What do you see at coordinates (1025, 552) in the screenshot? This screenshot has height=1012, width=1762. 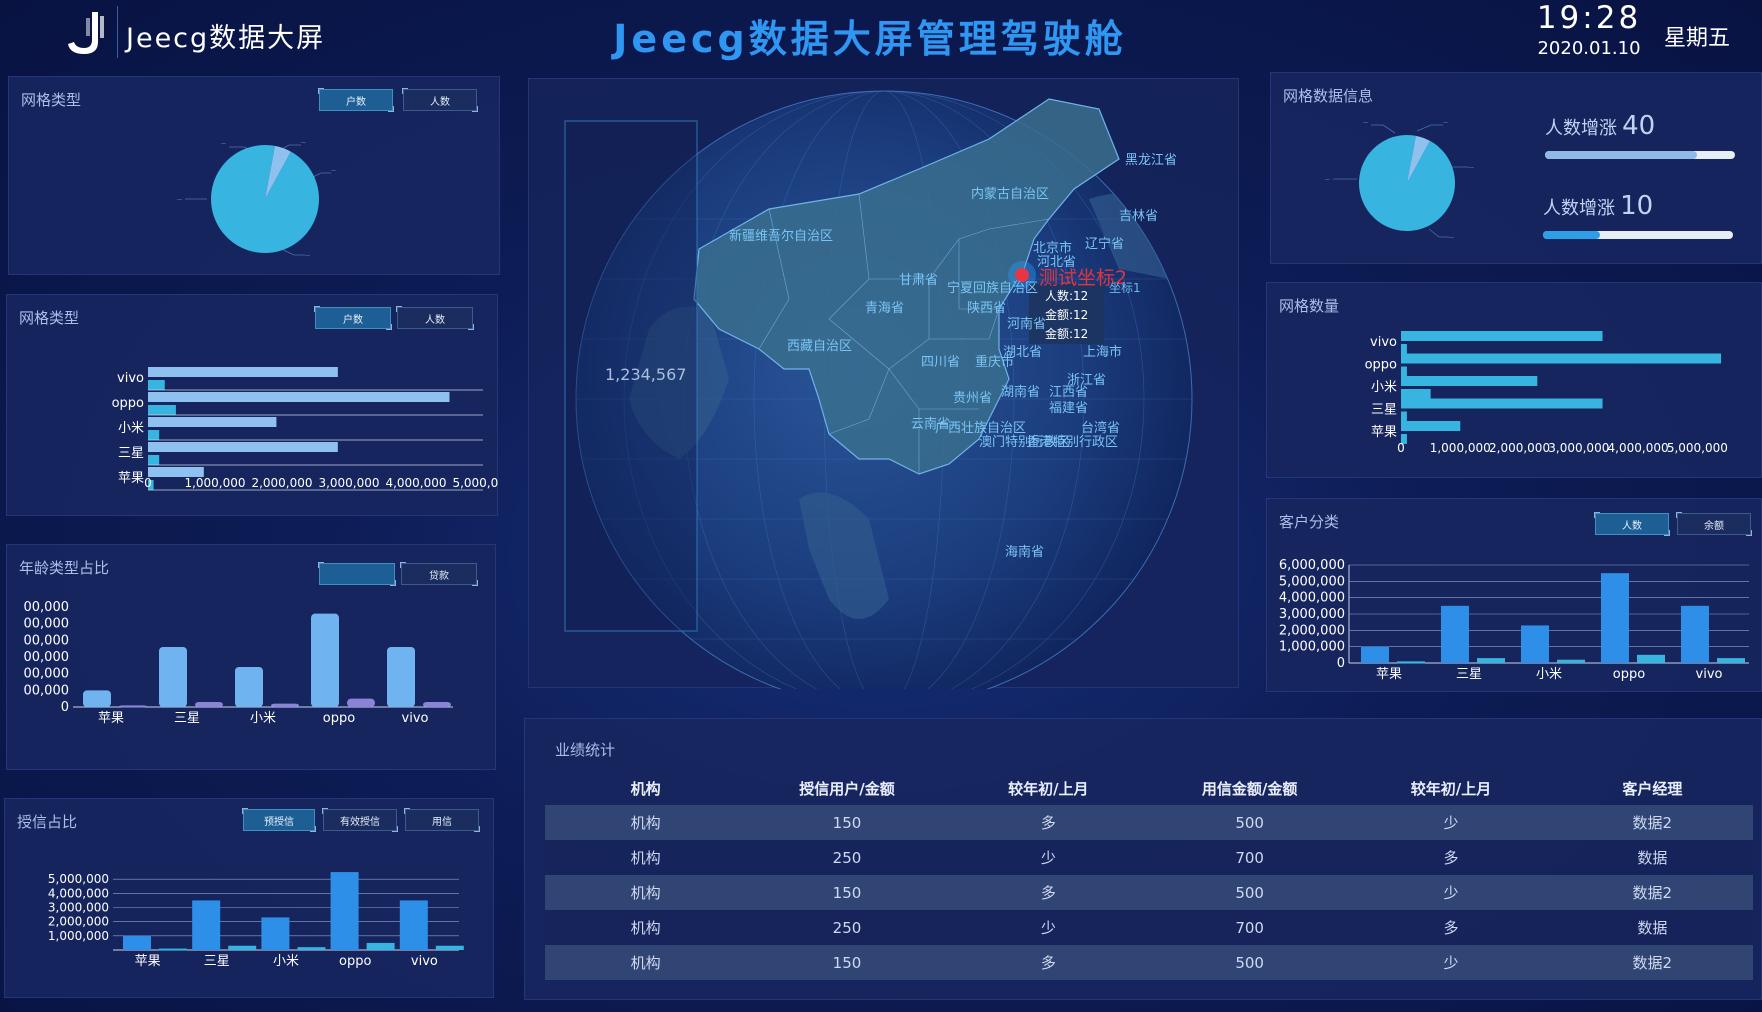 I see `map-region-label: 海南省` at bounding box center [1025, 552].